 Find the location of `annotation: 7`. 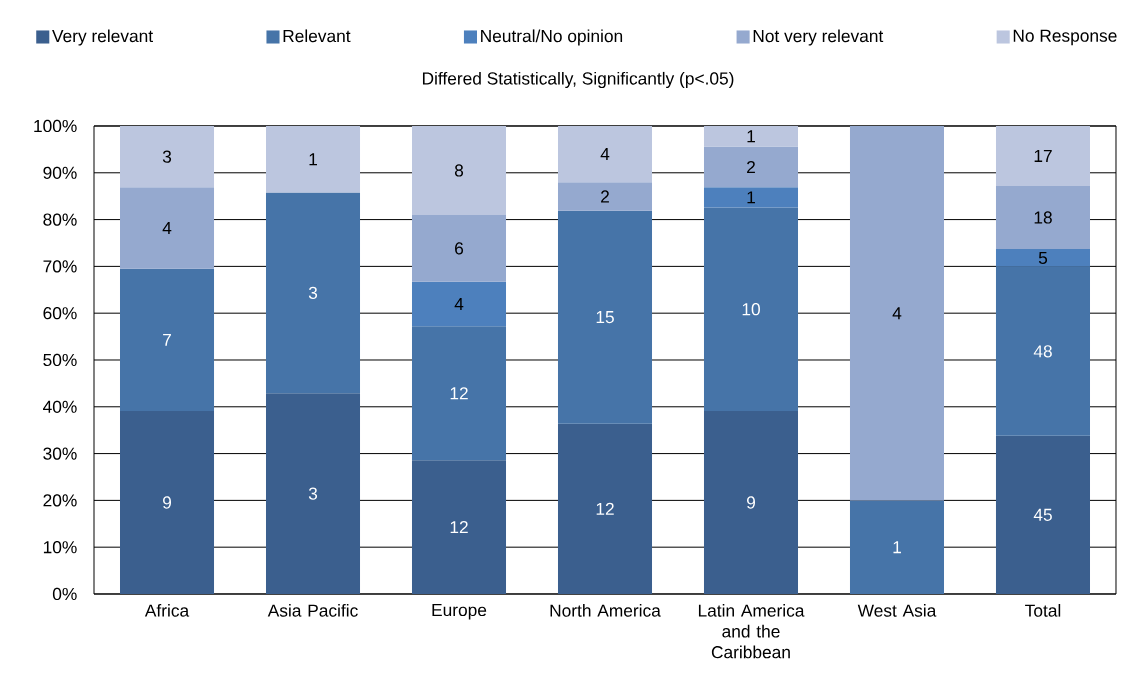

annotation: 7 is located at coordinates (167, 339).